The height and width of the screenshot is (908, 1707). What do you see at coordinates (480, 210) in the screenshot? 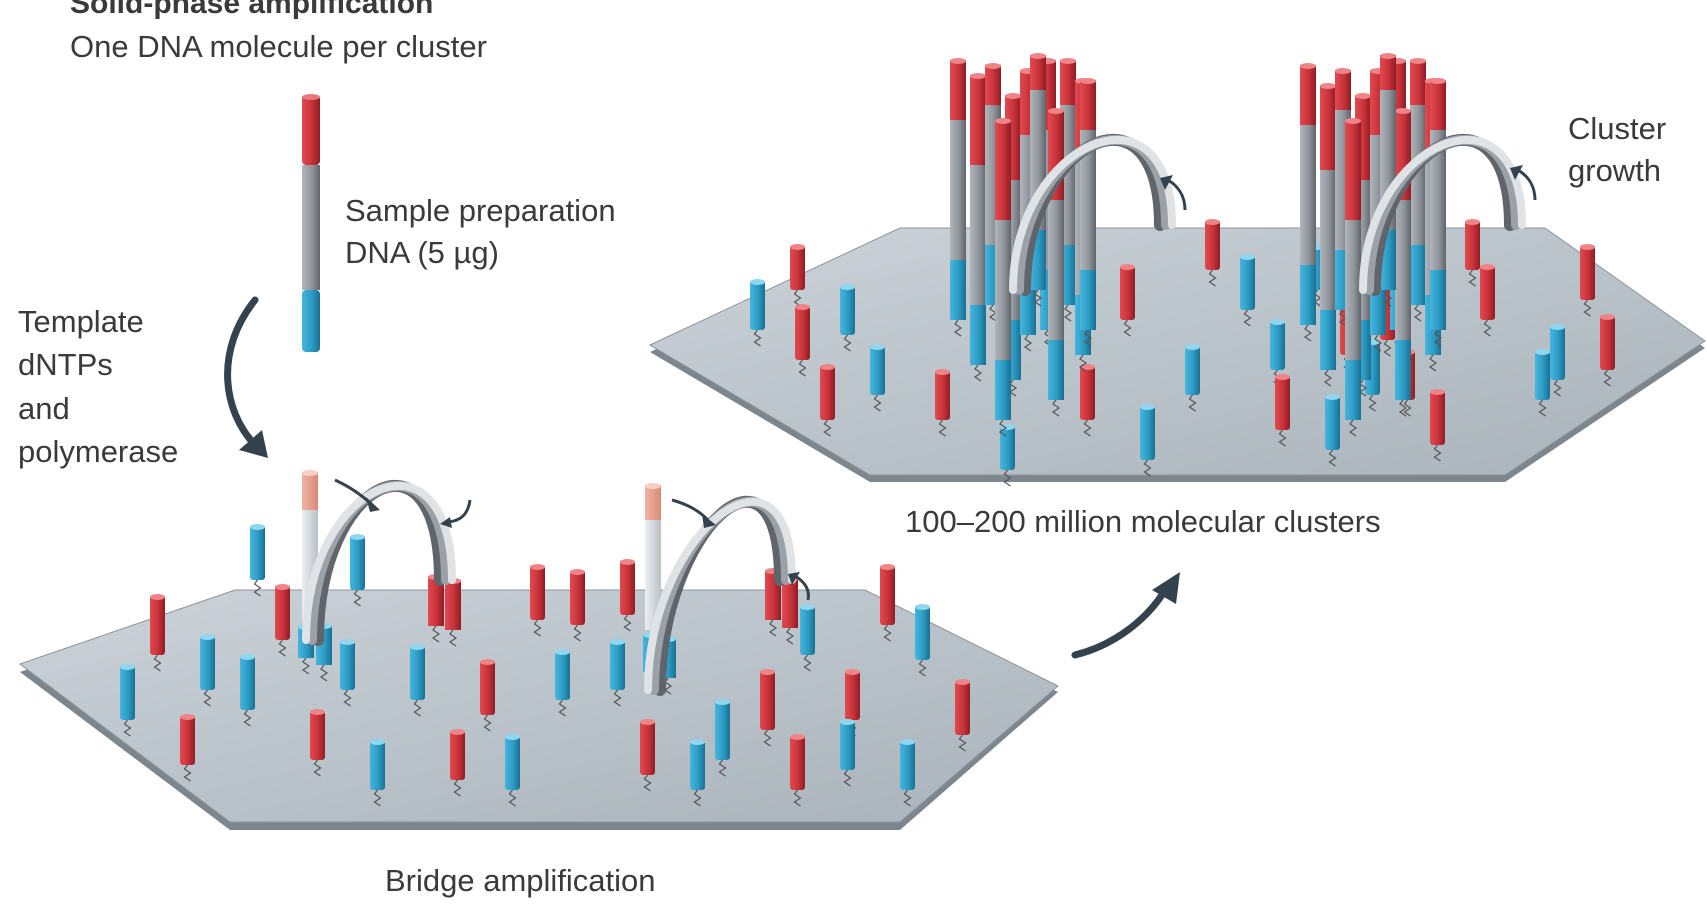
I see `sample-label-line-1: Sample preparation` at bounding box center [480, 210].